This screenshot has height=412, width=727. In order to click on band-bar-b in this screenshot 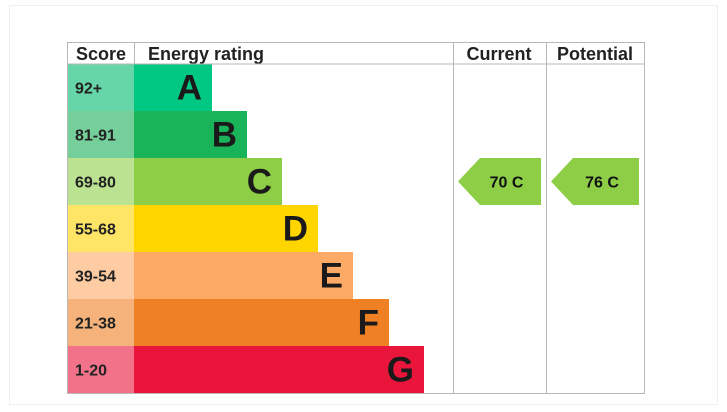, I will do `click(190, 134)`.